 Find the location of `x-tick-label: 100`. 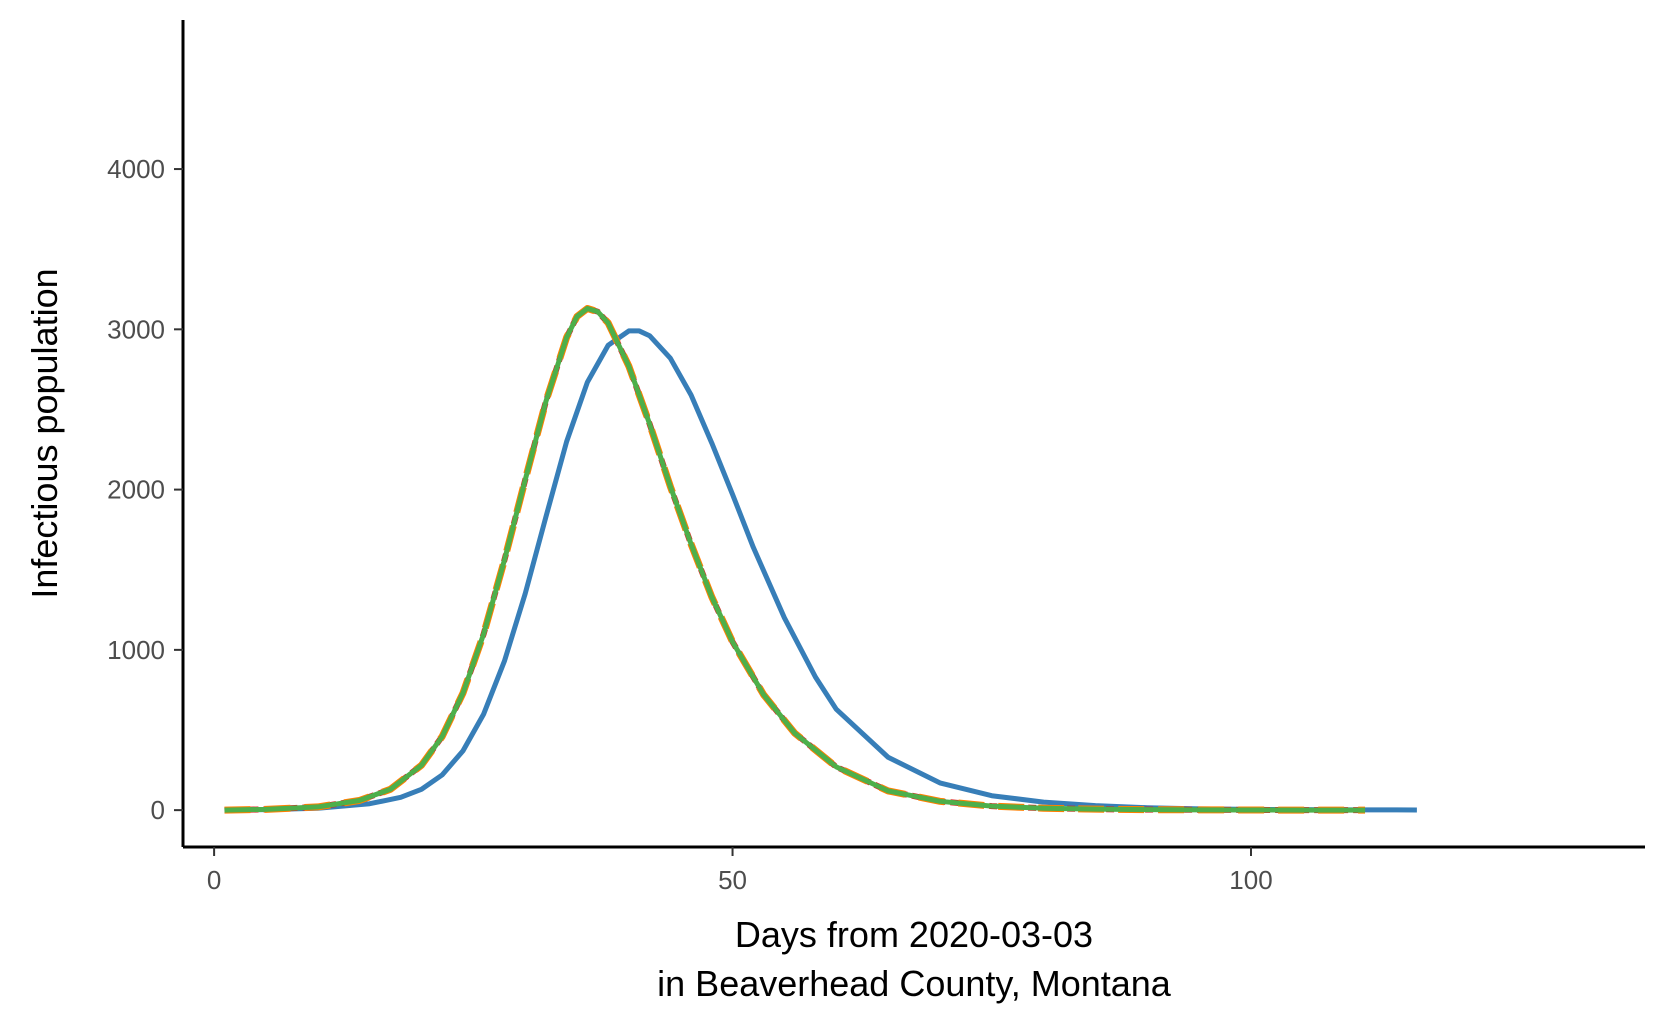

x-tick-label: 100 is located at coordinates (1250, 880).